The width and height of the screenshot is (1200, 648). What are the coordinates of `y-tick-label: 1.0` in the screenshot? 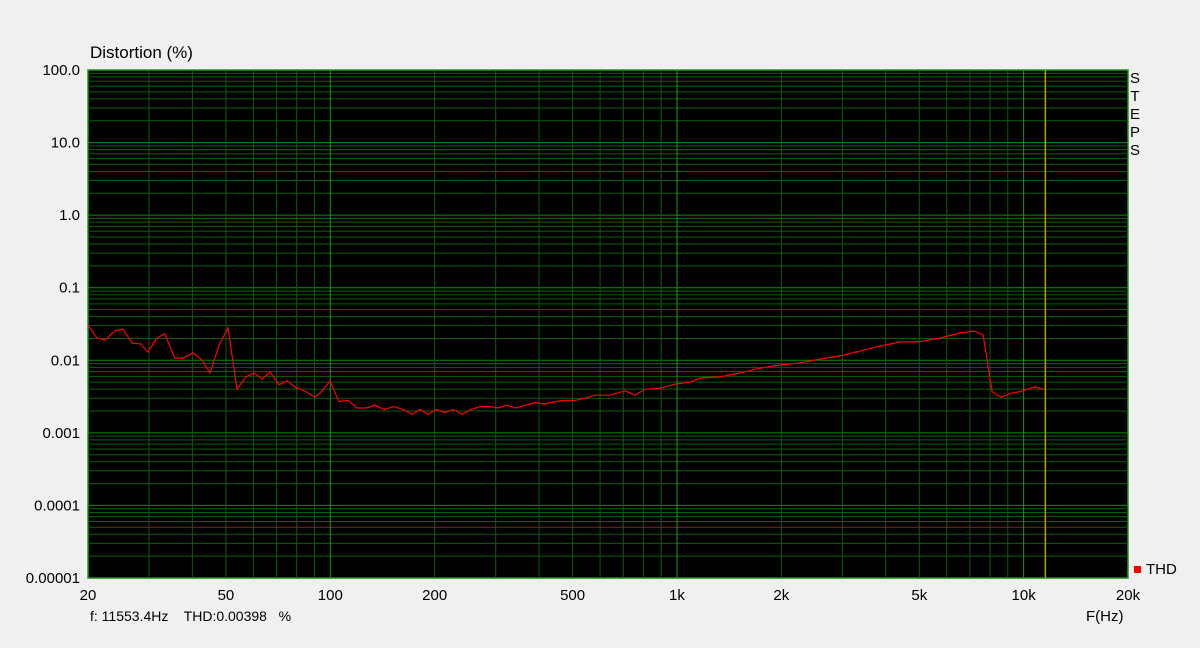 It's located at (69, 215).